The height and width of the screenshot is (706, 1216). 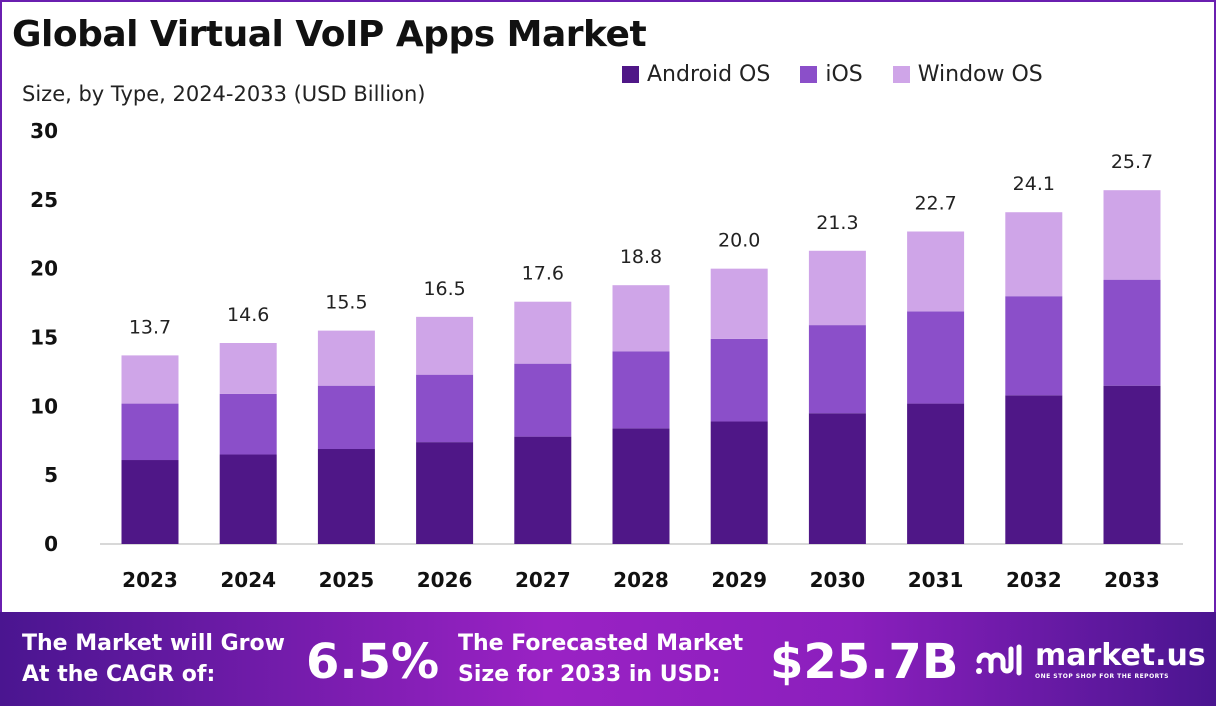 What do you see at coordinates (936, 580) in the screenshot?
I see `x-tick-label: 2031` at bounding box center [936, 580].